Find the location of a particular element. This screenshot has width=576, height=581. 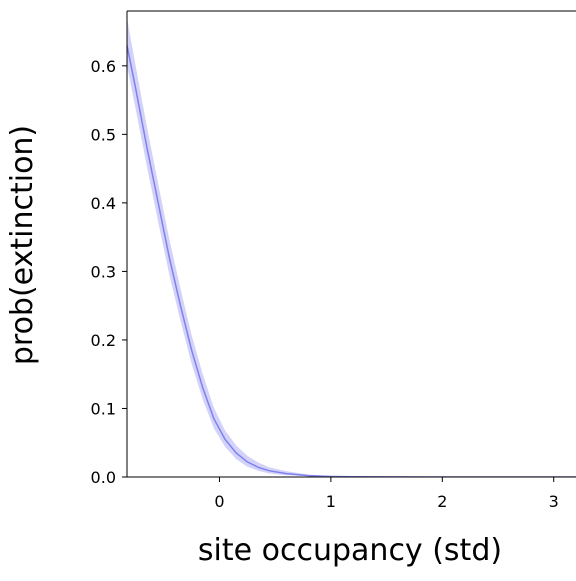

y-tick-label: 0.3 is located at coordinates (103, 271).